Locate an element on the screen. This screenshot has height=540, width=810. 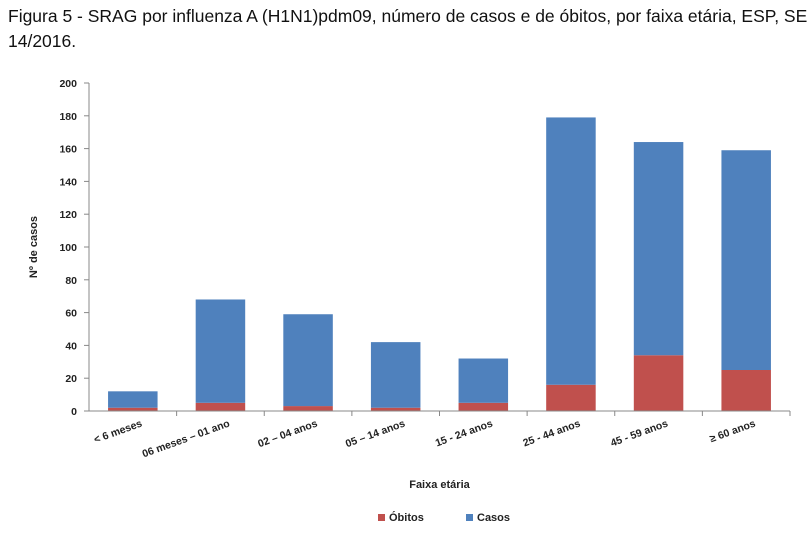
y-tick-label: 120 is located at coordinates (68, 215).